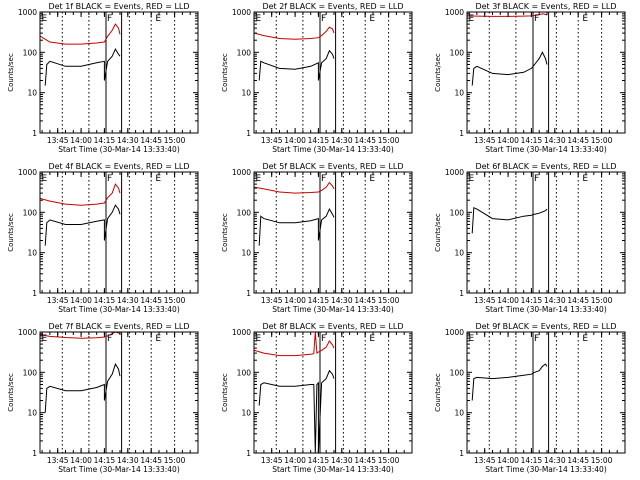 The width and height of the screenshot is (640, 480). Describe the element at coordinates (332, 326) in the screenshot. I see `panel-title: Det 8f BLACK = Events, RED = LLD` at that location.